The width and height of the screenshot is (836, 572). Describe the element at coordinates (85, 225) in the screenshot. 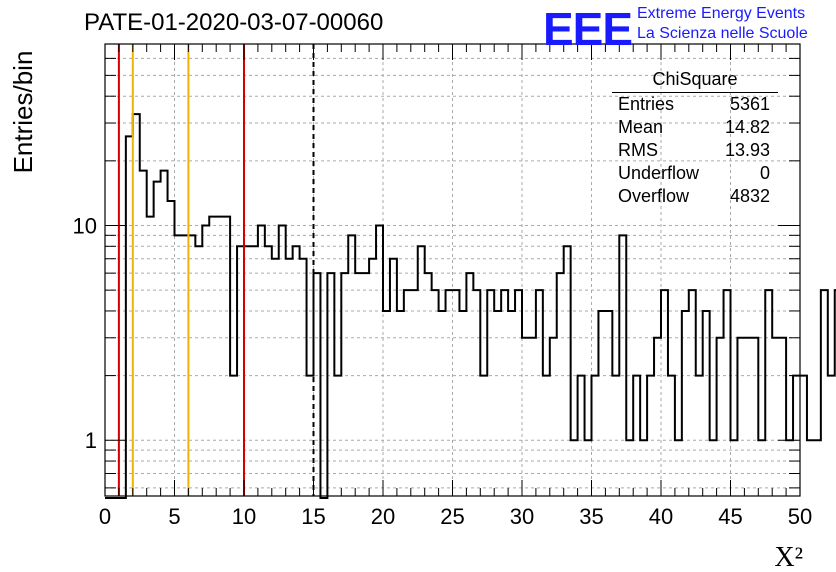

I see `y-tick-label: 10` at that location.